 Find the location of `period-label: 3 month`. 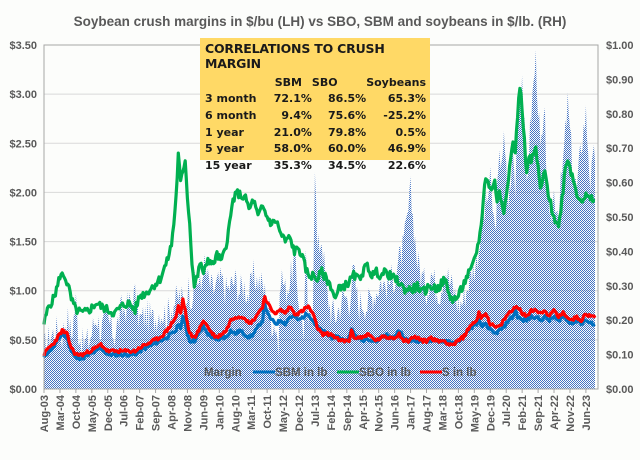

period-label: 3 month is located at coordinates (231, 99).